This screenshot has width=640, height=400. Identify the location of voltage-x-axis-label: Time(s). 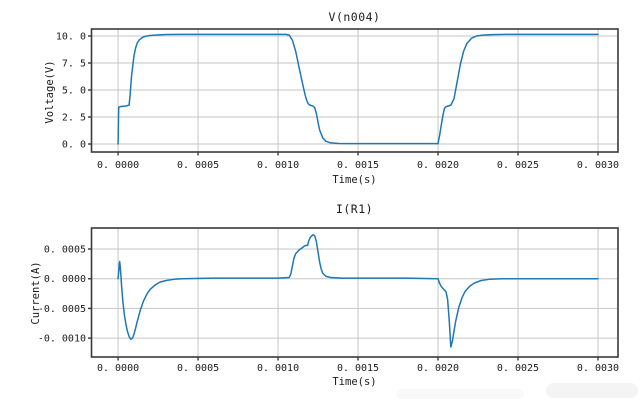
(354, 180).